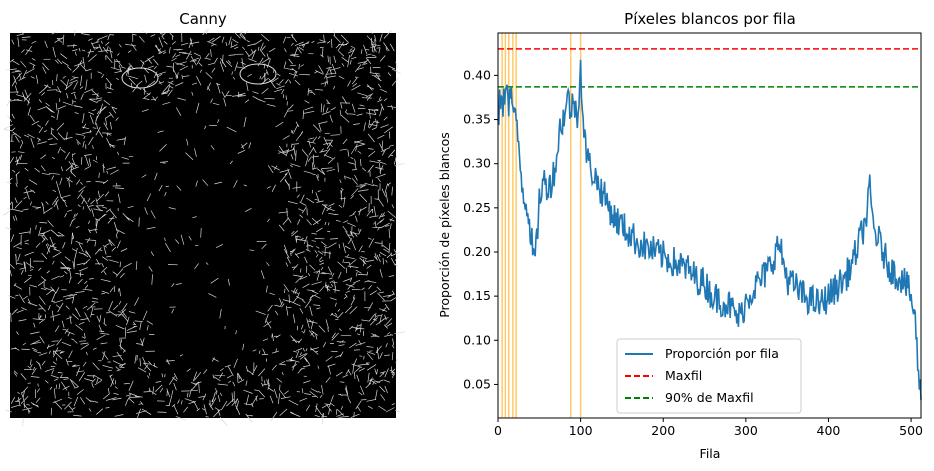  I want to click on canny-title: Canny, so click(203, 19).